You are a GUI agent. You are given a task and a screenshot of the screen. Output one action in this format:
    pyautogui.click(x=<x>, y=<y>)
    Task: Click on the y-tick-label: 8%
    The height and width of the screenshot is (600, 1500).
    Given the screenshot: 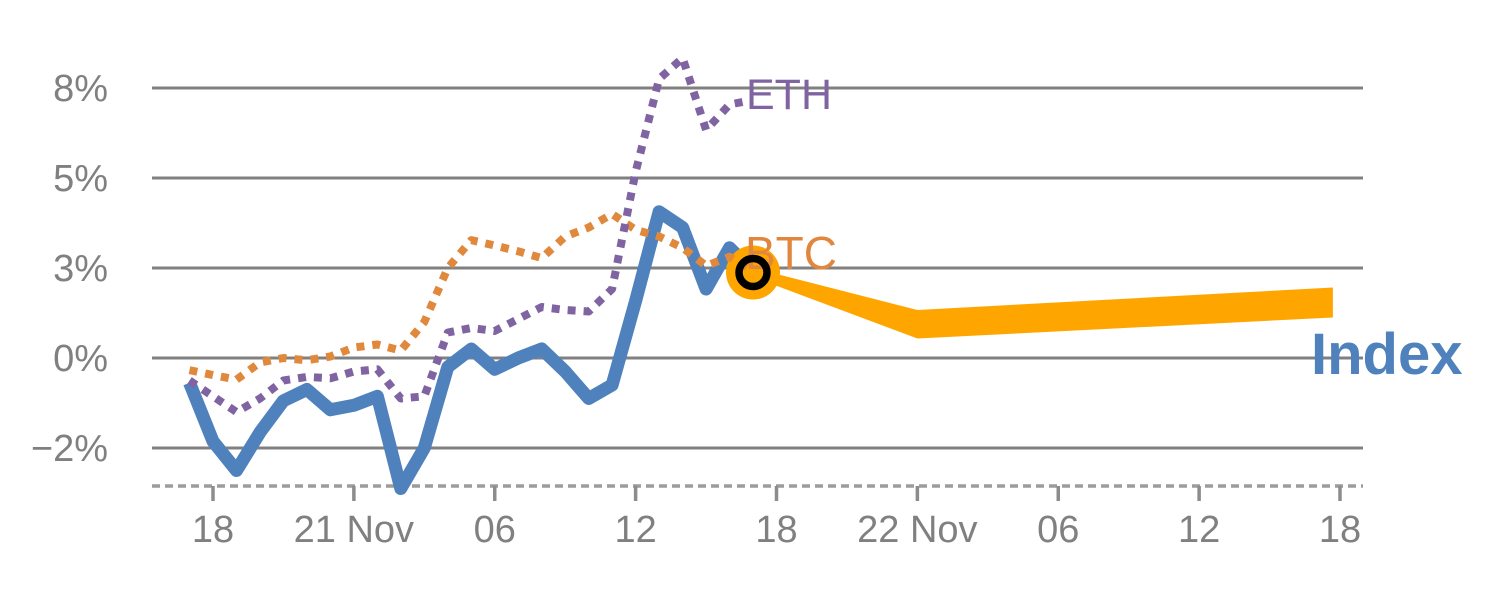 What is the action you would take?
    pyautogui.click(x=80, y=89)
    